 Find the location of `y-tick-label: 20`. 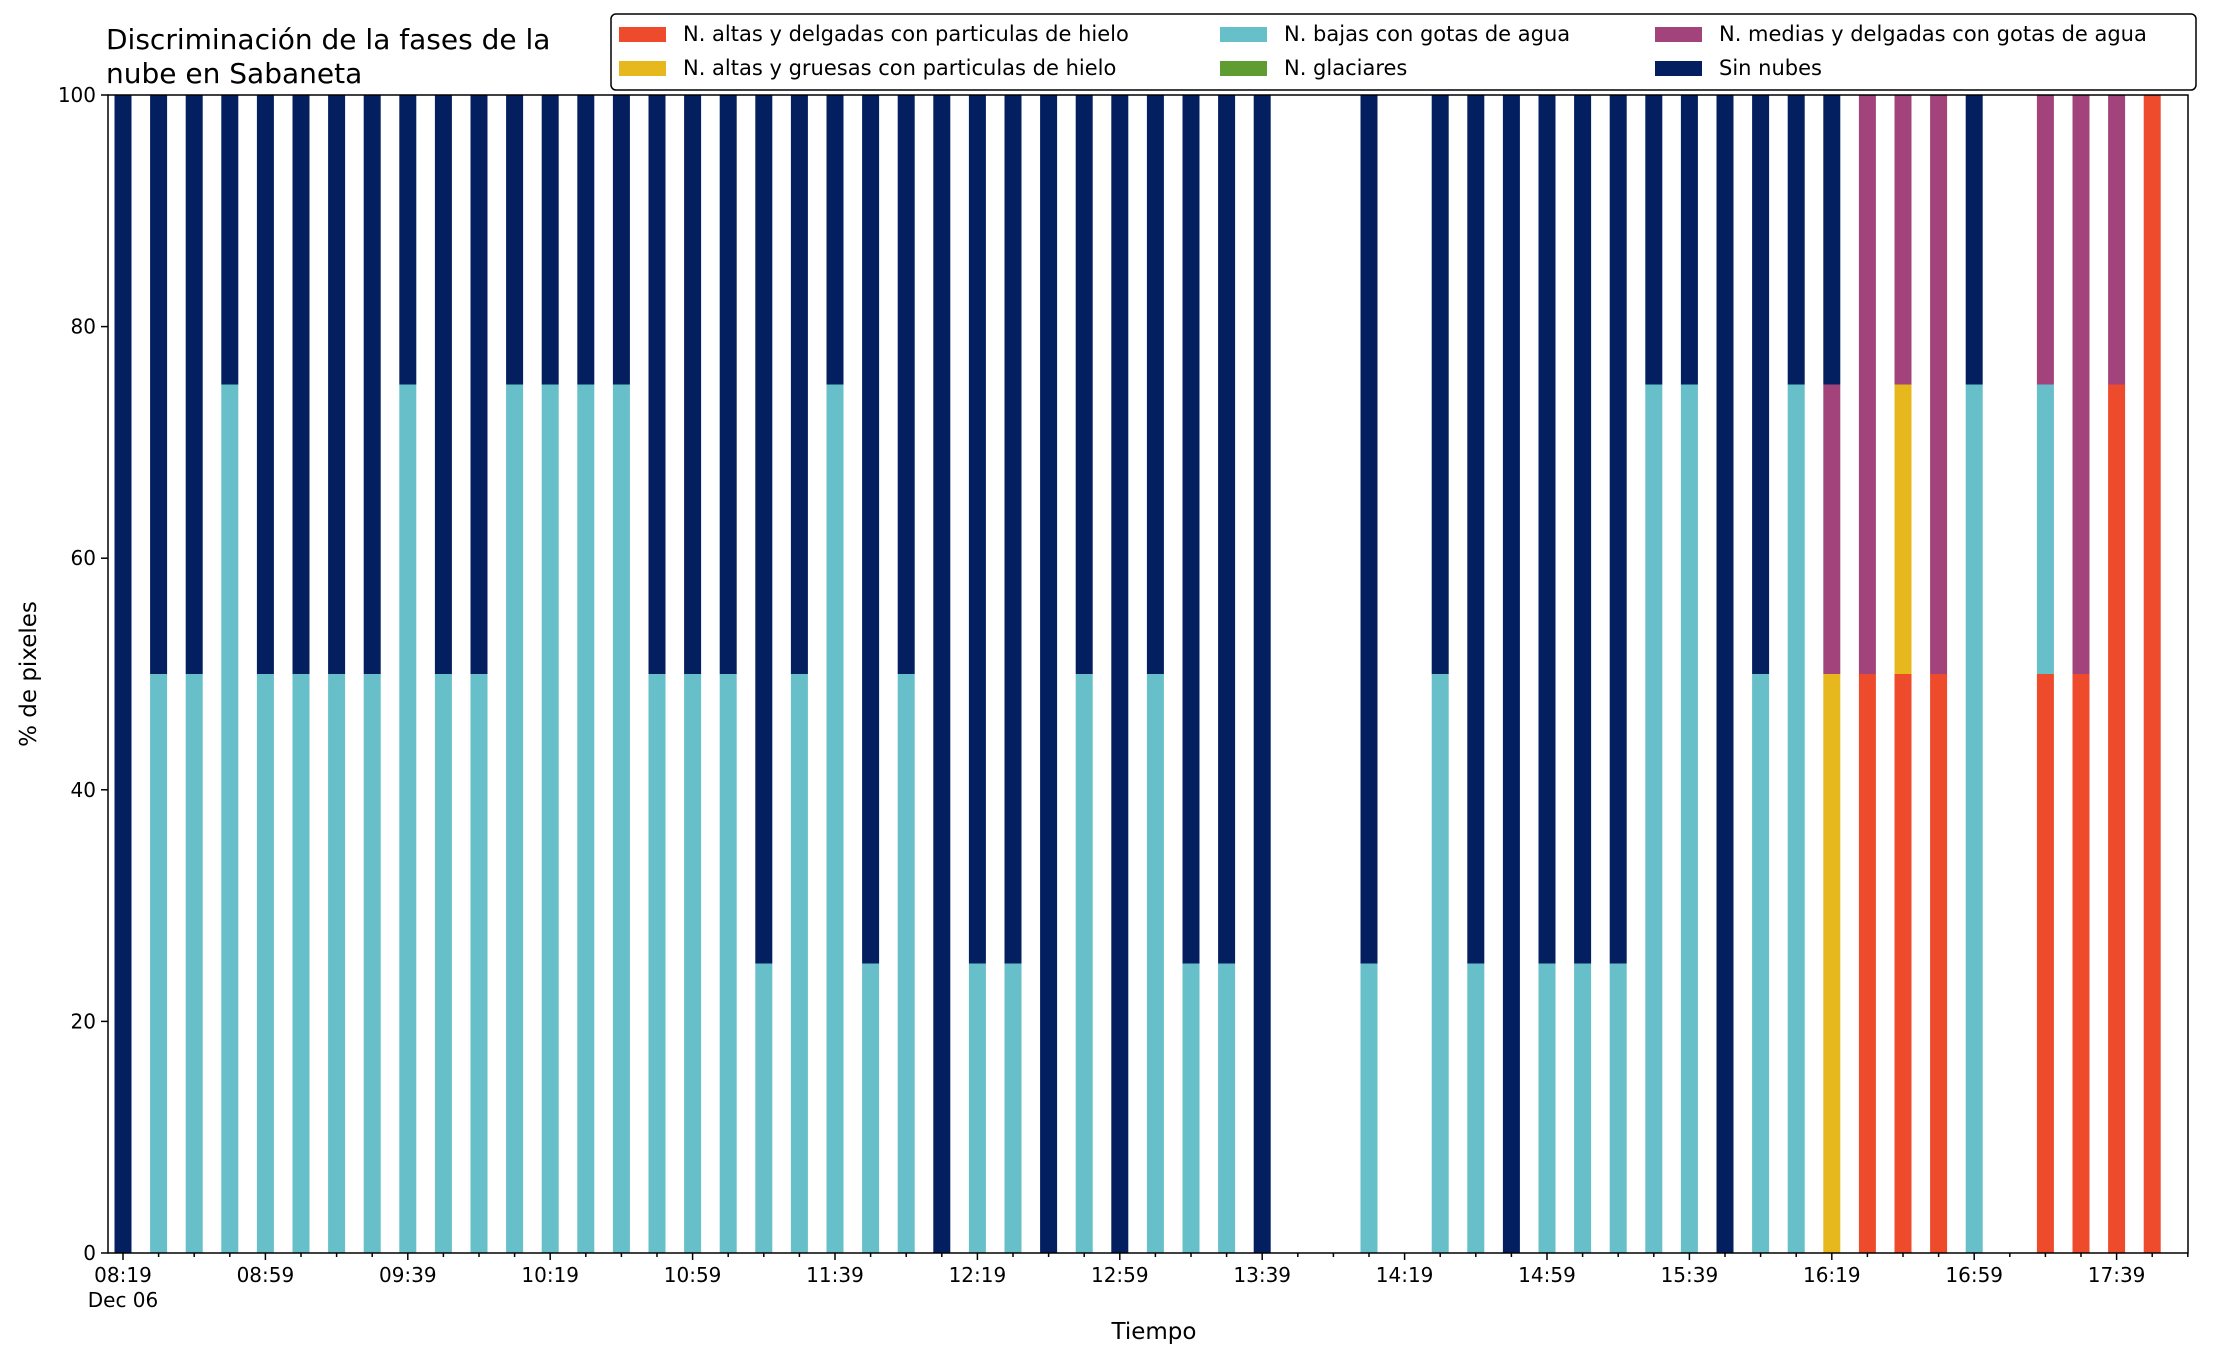

y-tick-label: 20 is located at coordinates (83, 1021).